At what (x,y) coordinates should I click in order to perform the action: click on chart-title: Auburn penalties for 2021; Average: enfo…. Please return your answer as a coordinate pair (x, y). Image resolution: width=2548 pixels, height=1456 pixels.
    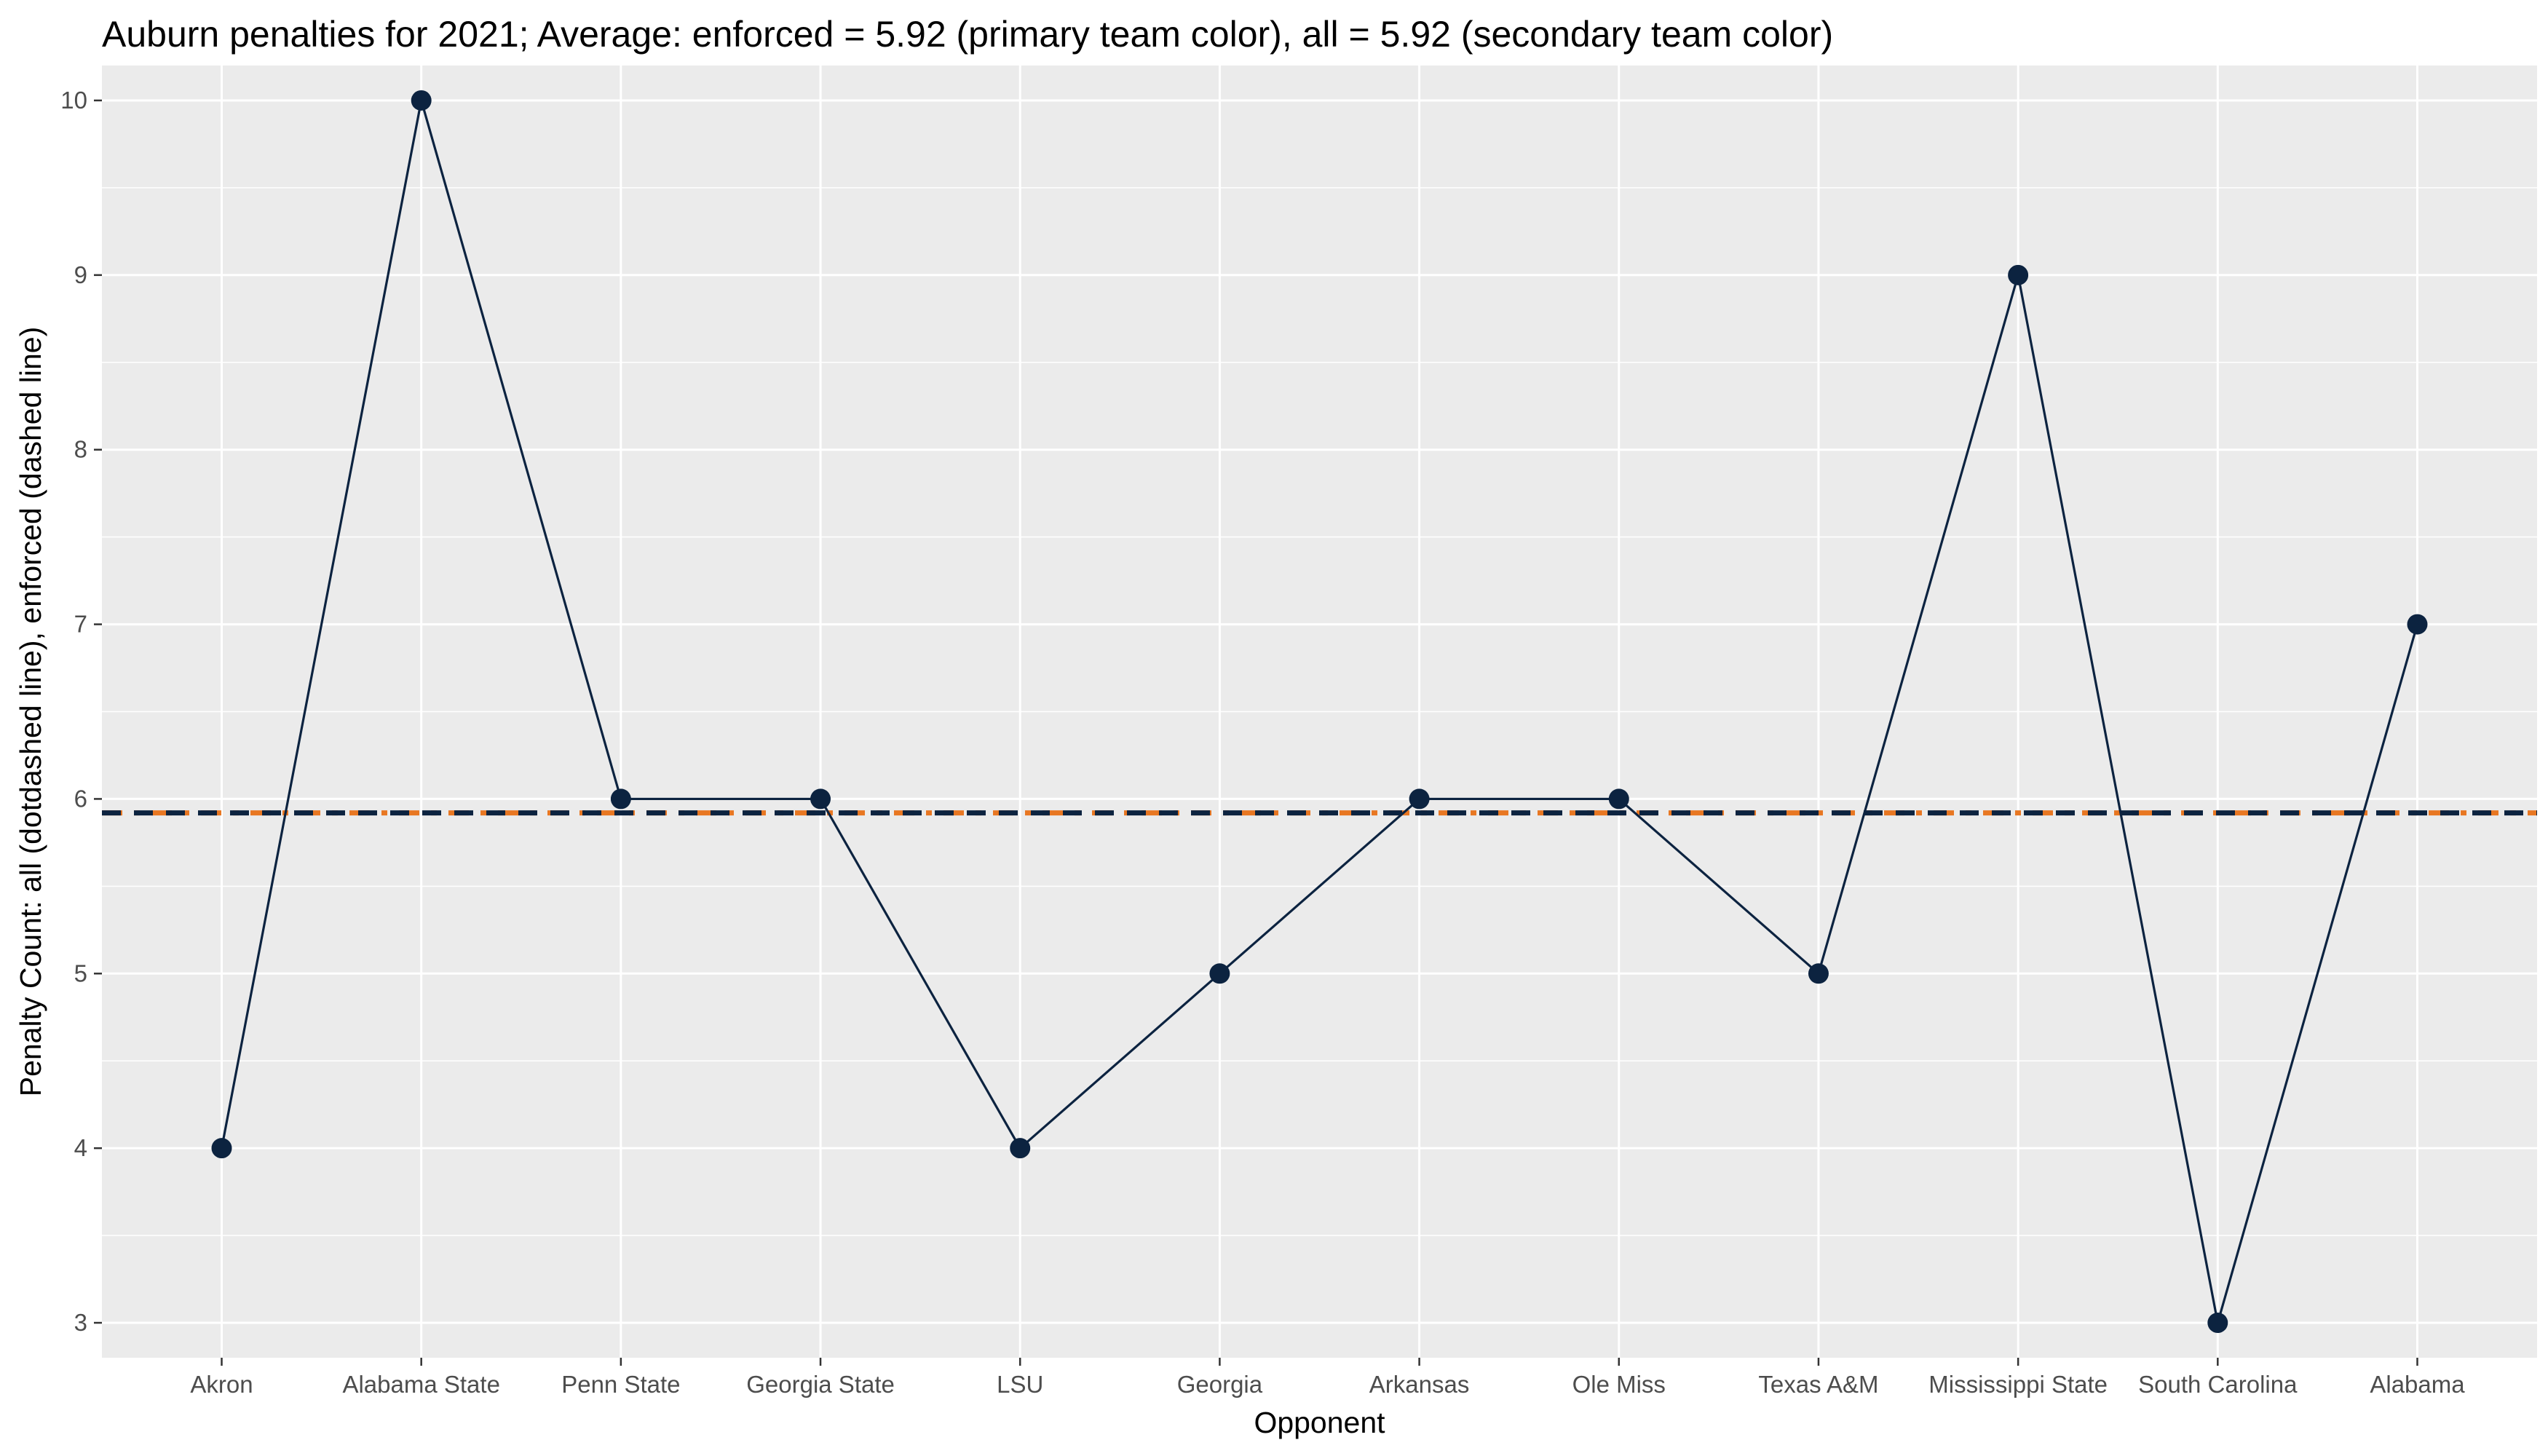
    Looking at the image, I should click on (967, 34).